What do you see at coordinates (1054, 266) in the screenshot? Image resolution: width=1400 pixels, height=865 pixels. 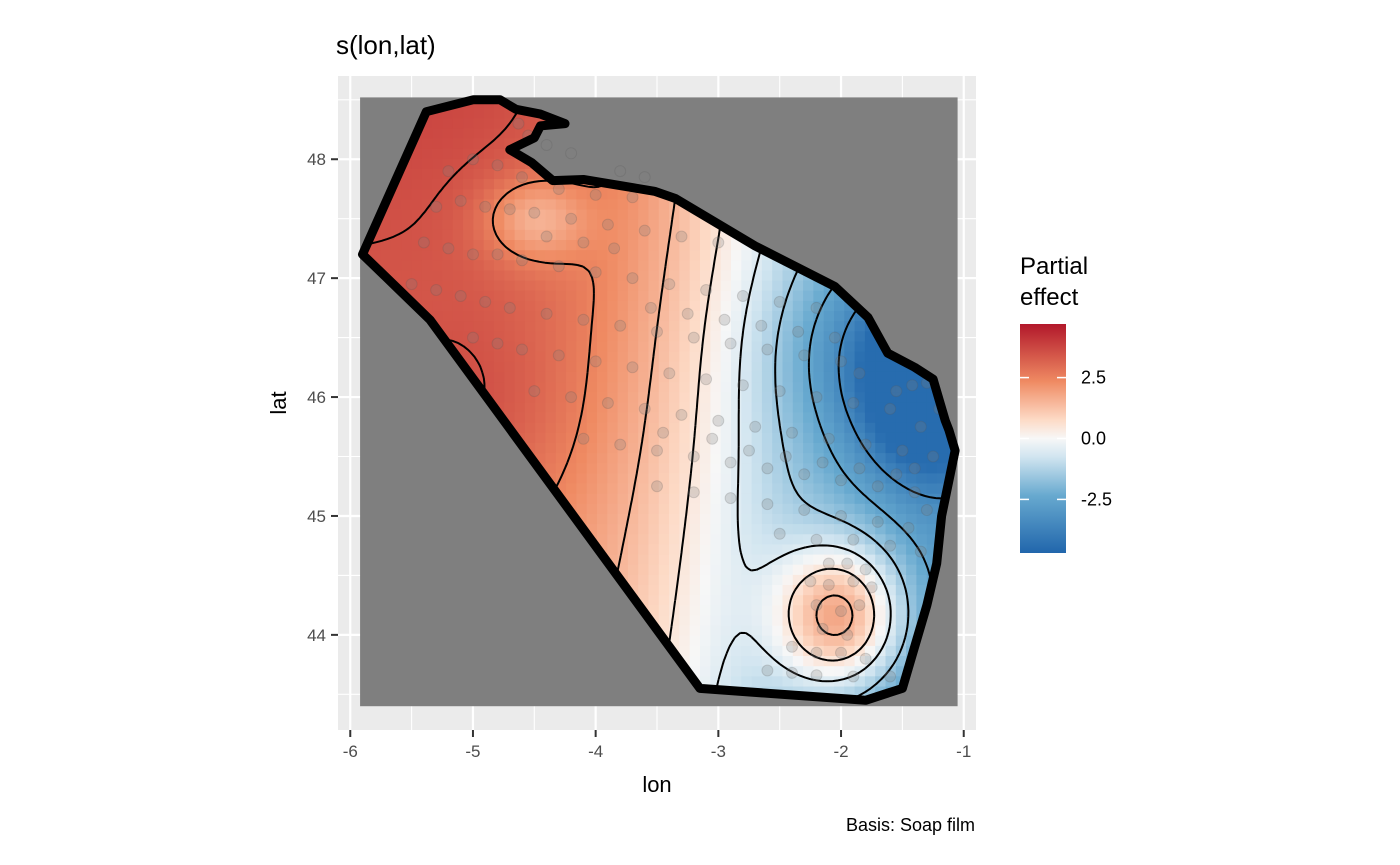 I see `legend-title-line1: Partial` at bounding box center [1054, 266].